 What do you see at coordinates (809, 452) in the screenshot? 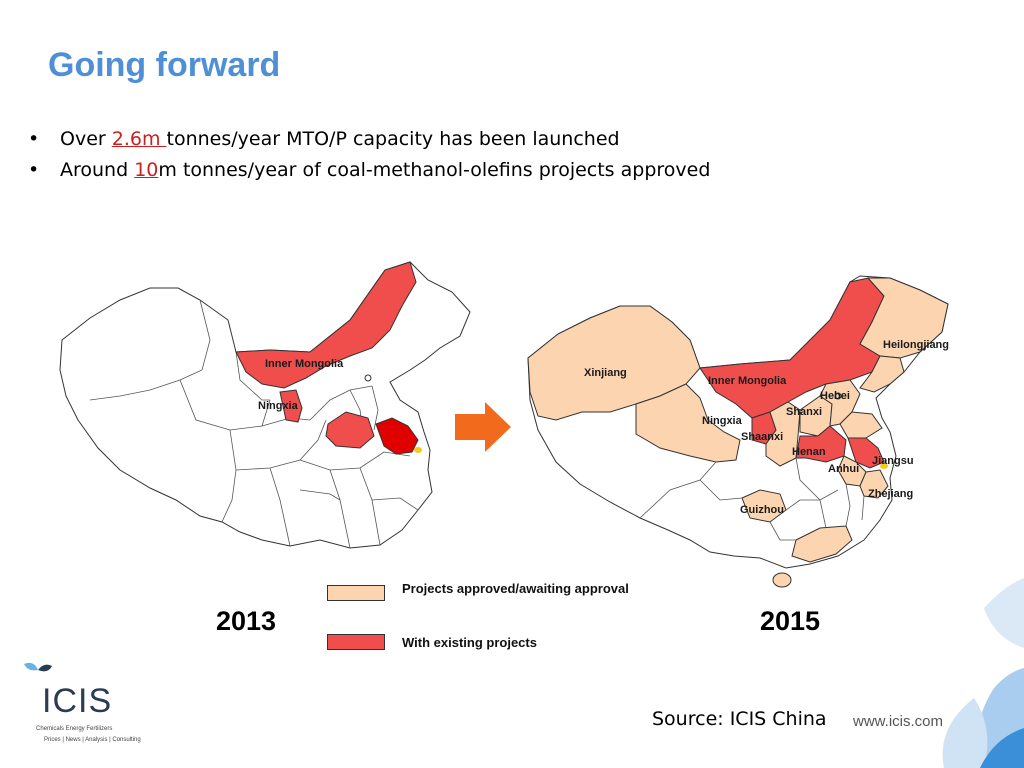
I see `label-henan-2015: Henan` at bounding box center [809, 452].